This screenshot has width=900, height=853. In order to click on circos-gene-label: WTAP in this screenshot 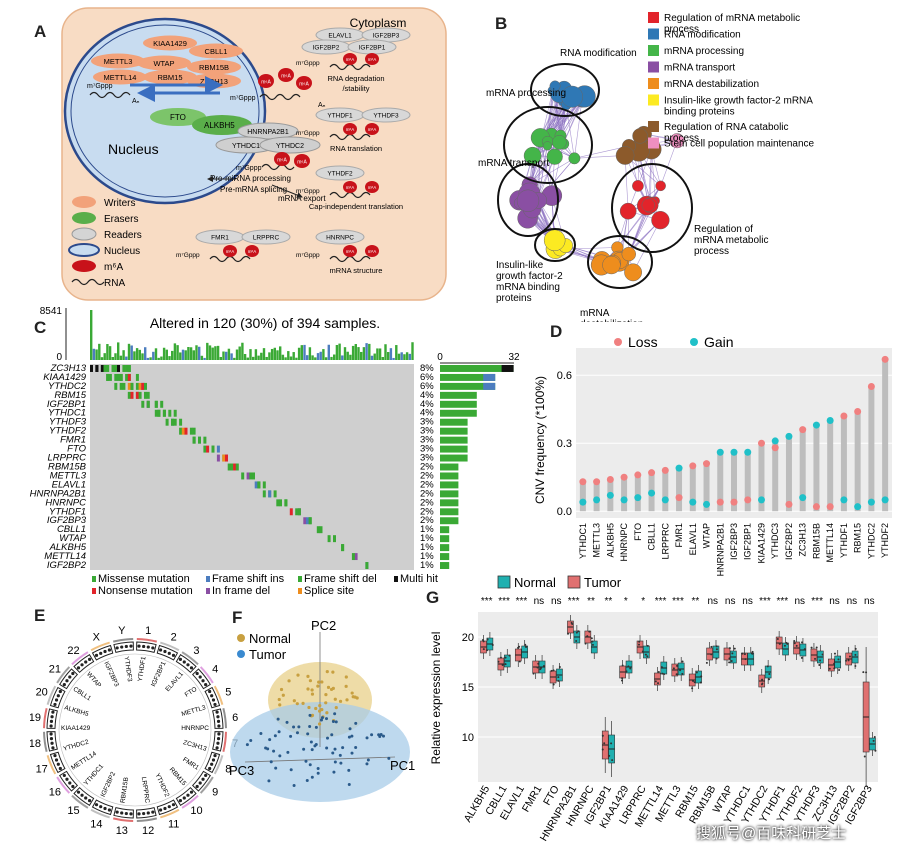, I will do `click(93, 680)`.